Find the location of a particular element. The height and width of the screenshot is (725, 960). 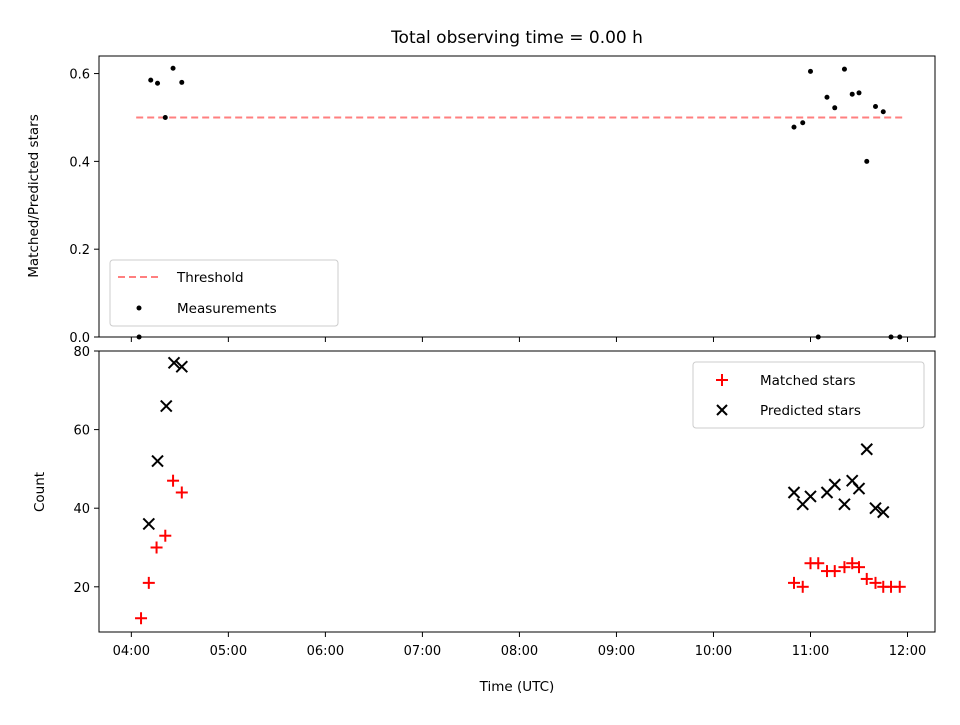

bottom-x-tick-label: 10:00 is located at coordinates (713, 651).